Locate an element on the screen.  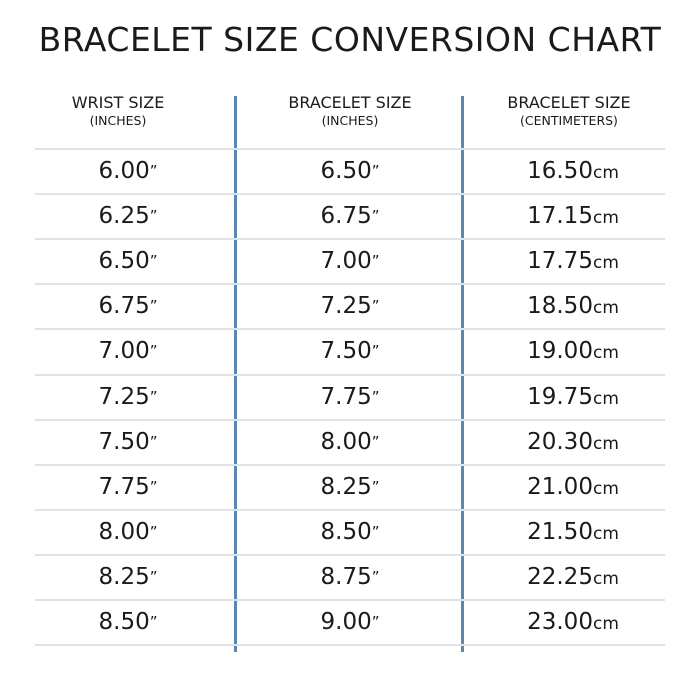
table-cell: 8.50” is located at coordinates (128, 622).